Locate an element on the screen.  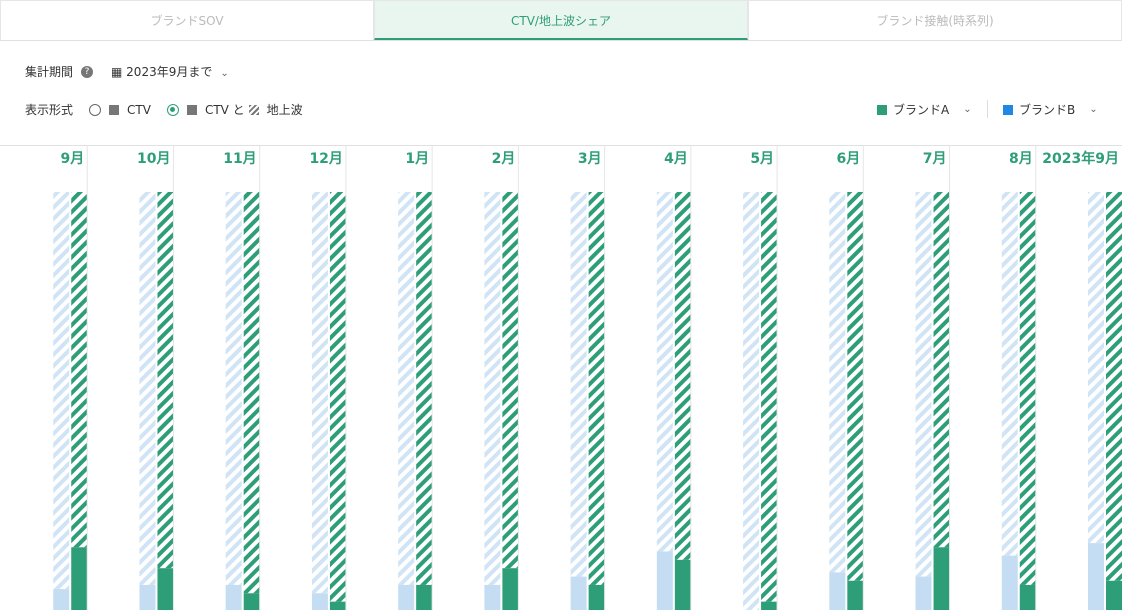
format-option: 地上波 is located at coordinates (284, 110).